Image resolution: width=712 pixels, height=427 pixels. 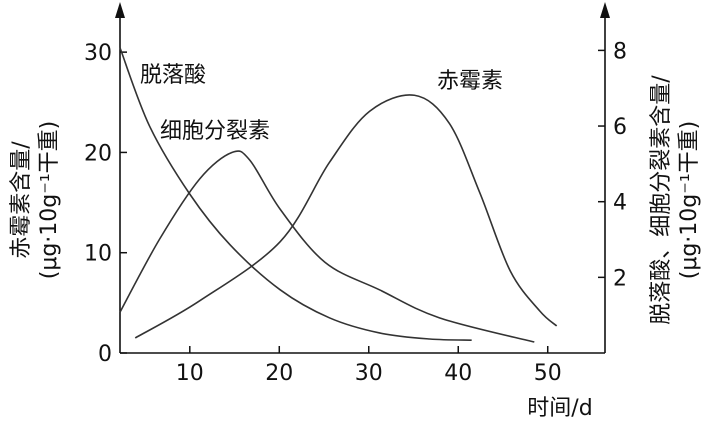 I want to click on y2-tick-label: 6, so click(x=620, y=127).